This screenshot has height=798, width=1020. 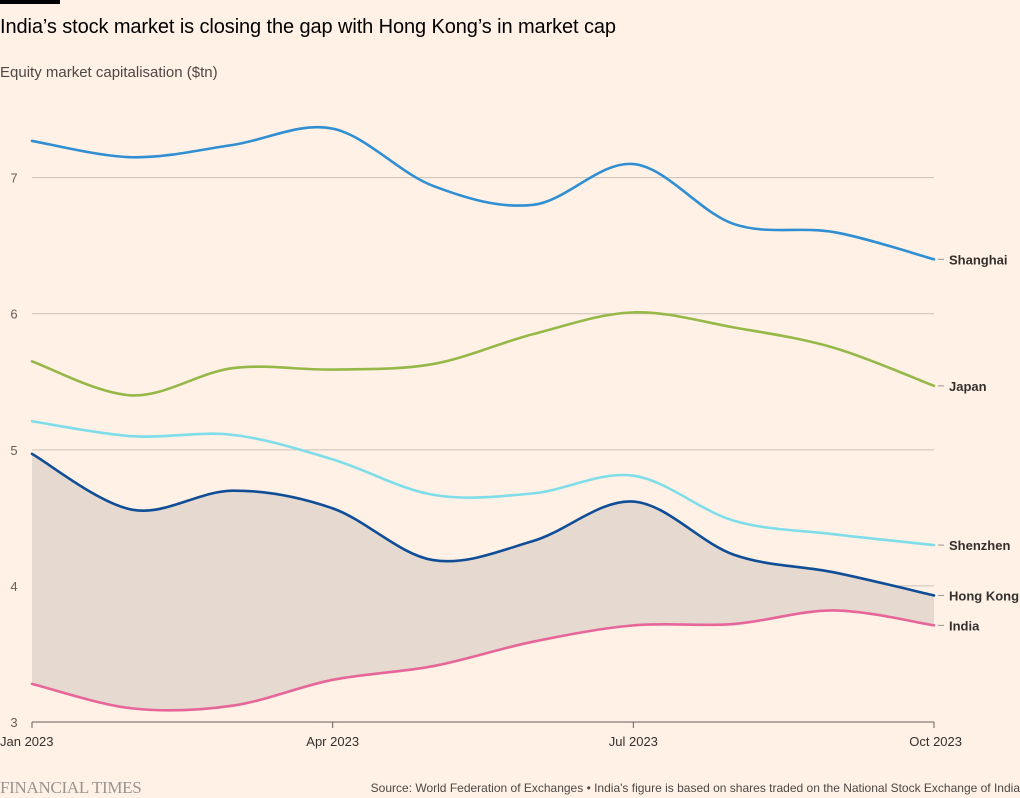 I want to click on series-label-india: India, so click(x=964, y=625).